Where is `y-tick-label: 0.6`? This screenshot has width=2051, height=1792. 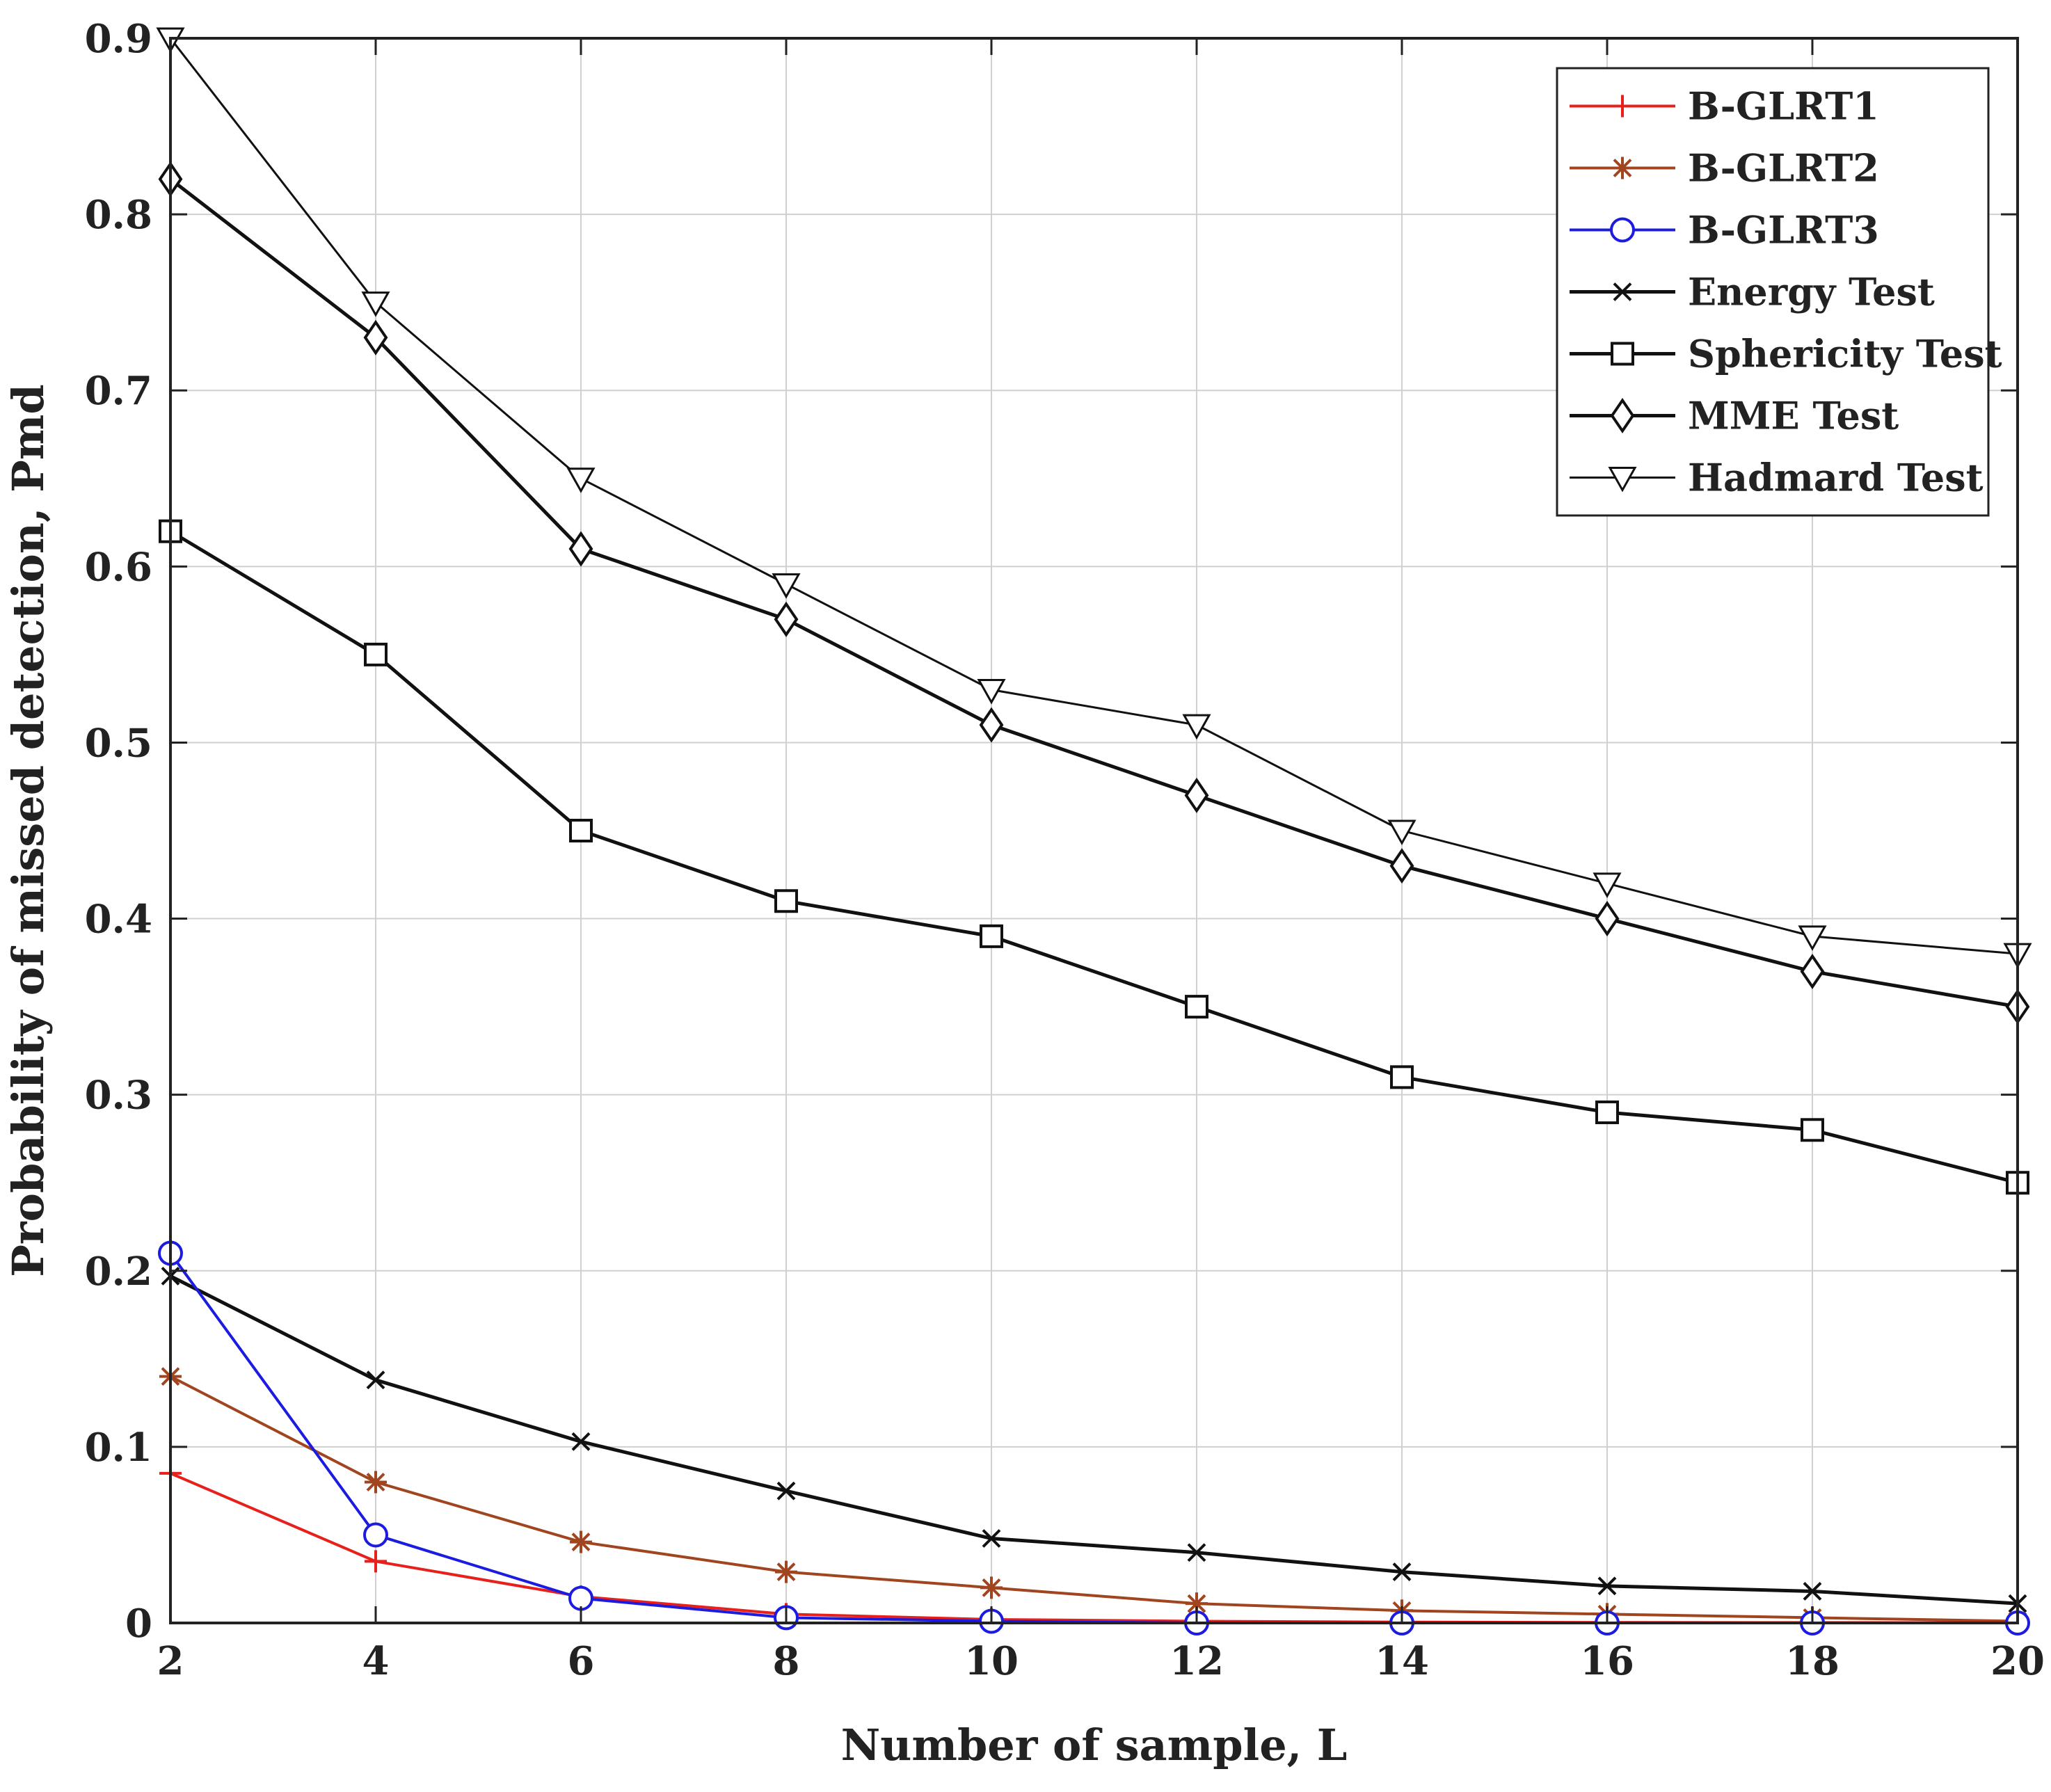 y-tick-label: 0.6 is located at coordinates (119, 567).